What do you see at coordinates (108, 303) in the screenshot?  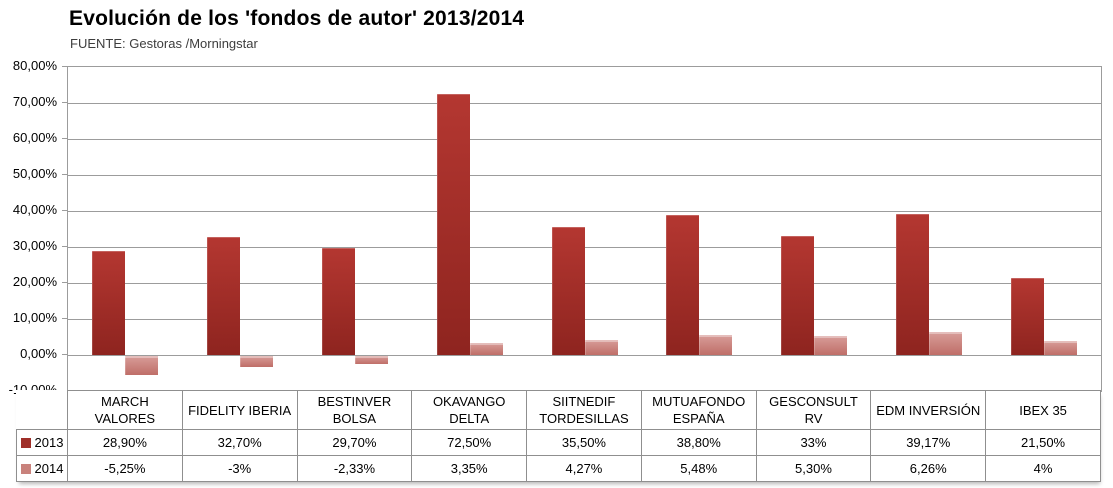 I see `bar-2013-march-valores` at bounding box center [108, 303].